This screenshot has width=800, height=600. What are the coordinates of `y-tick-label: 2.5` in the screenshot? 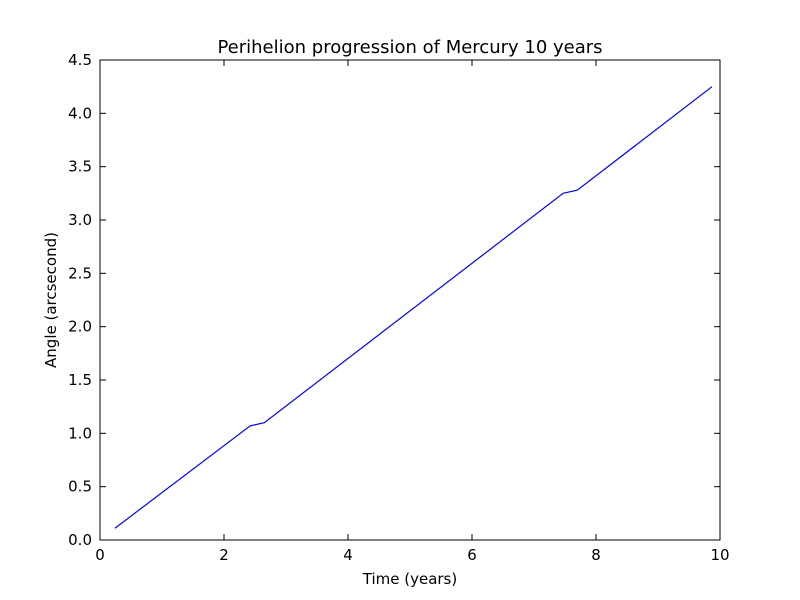 It's located at (80, 273).